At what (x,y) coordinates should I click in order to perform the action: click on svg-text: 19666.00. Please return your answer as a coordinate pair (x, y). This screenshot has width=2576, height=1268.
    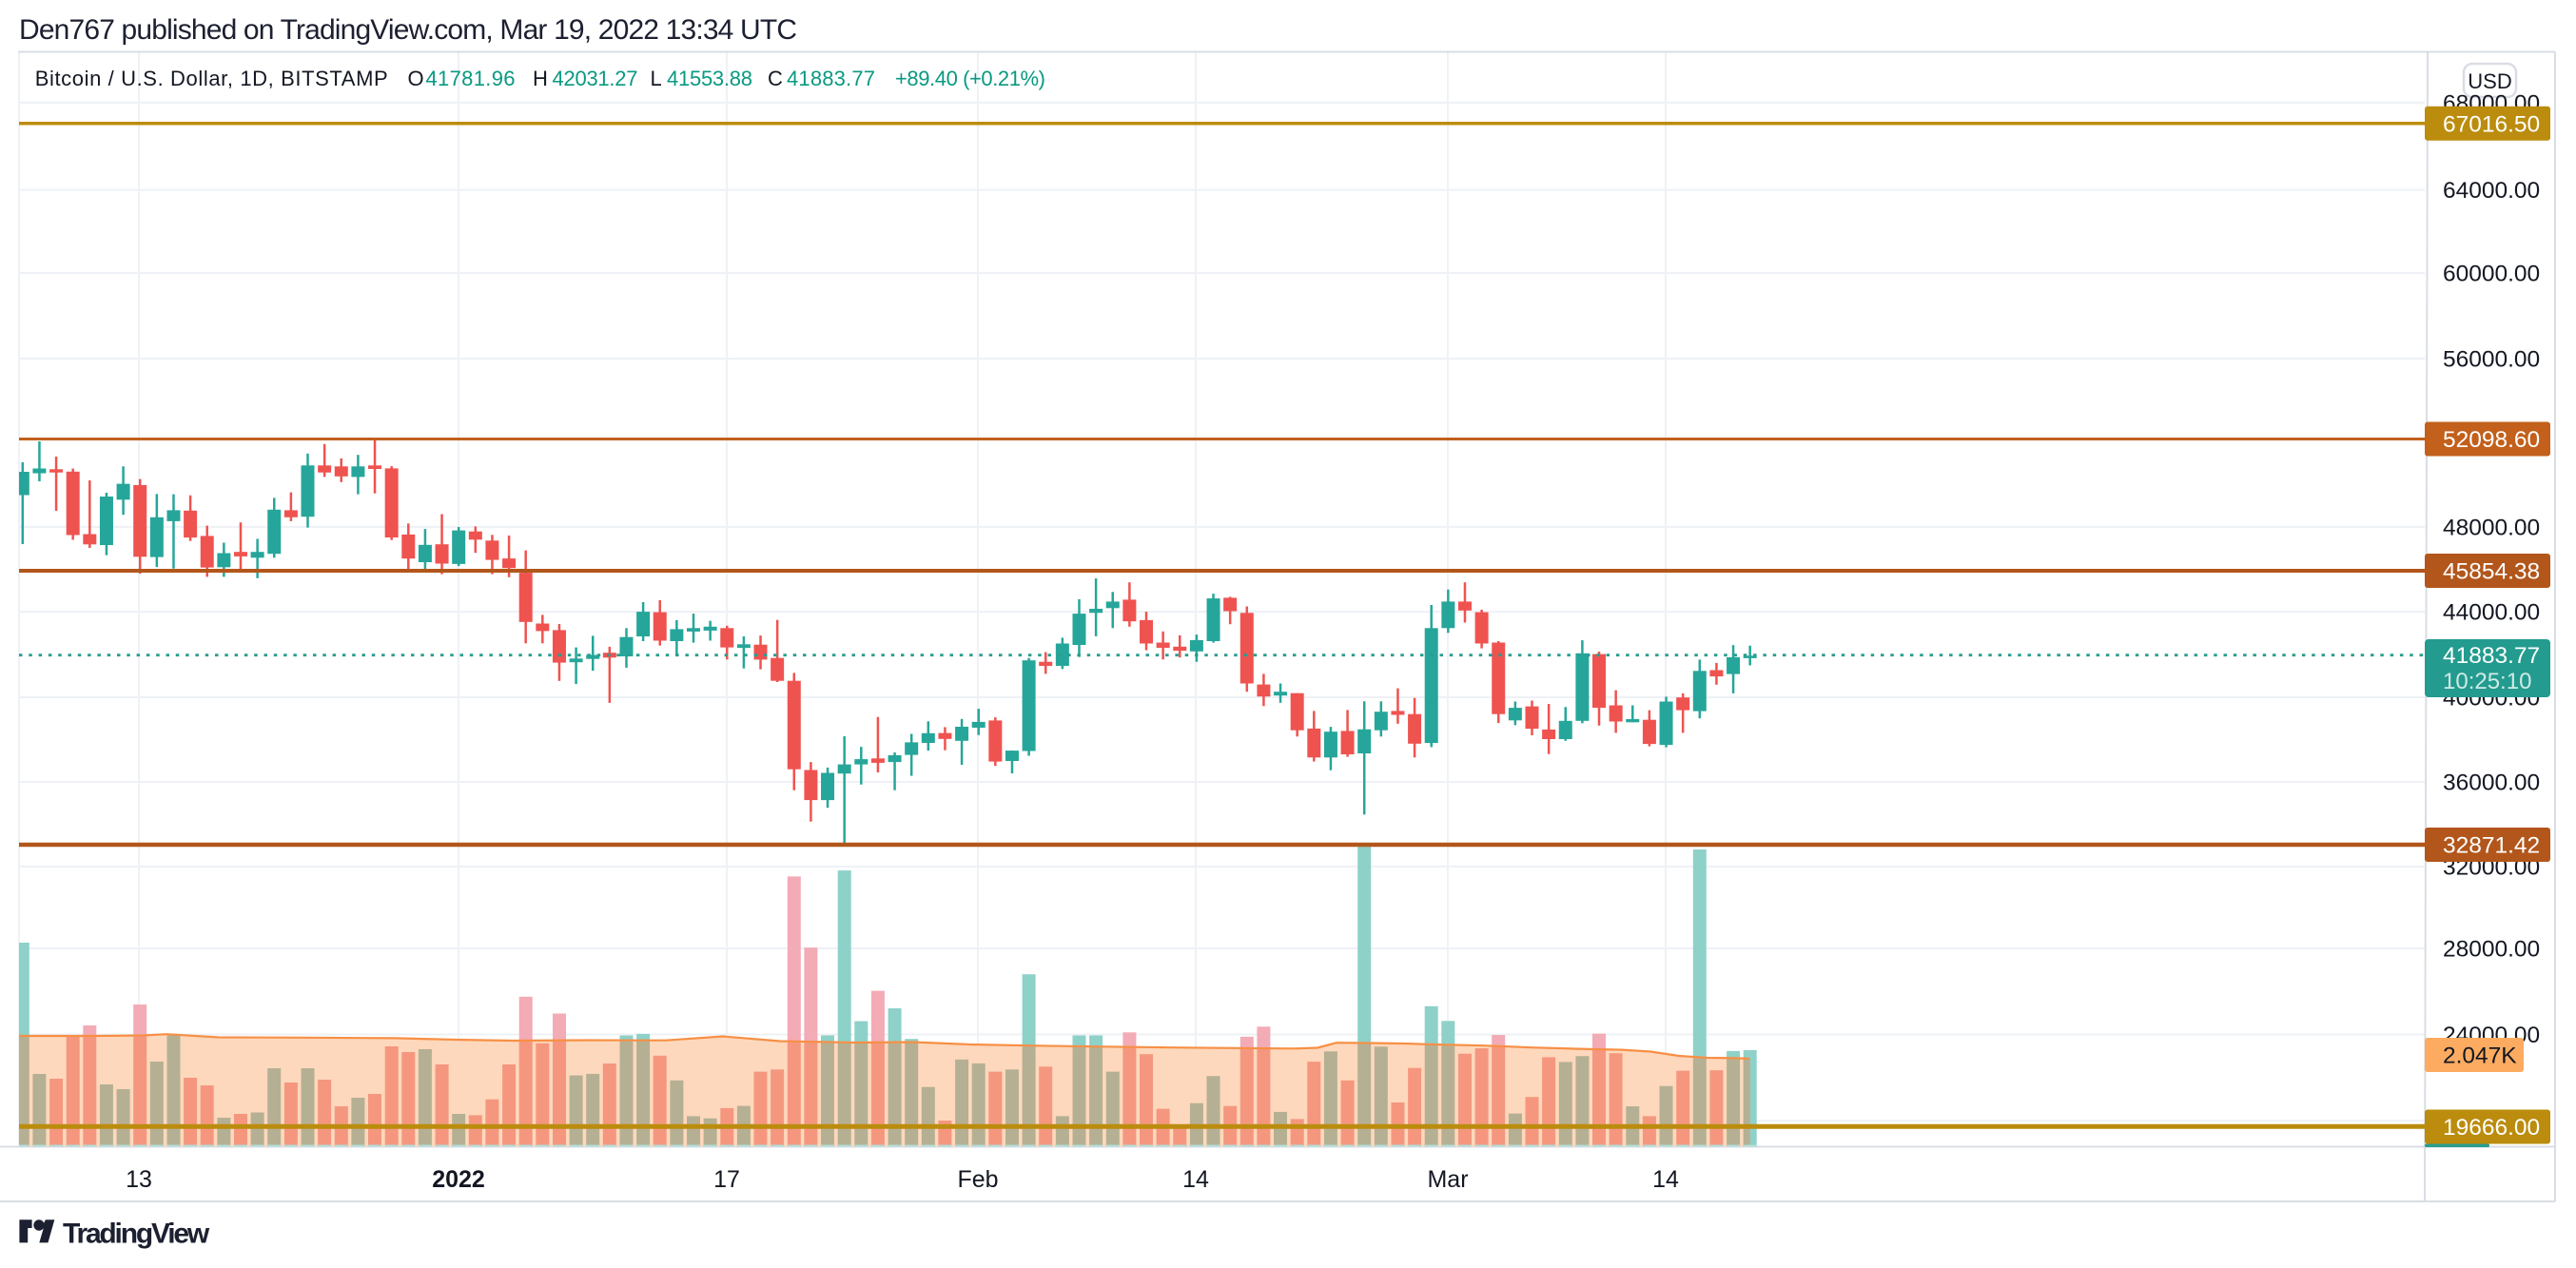
    Looking at the image, I should click on (2492, 1128).